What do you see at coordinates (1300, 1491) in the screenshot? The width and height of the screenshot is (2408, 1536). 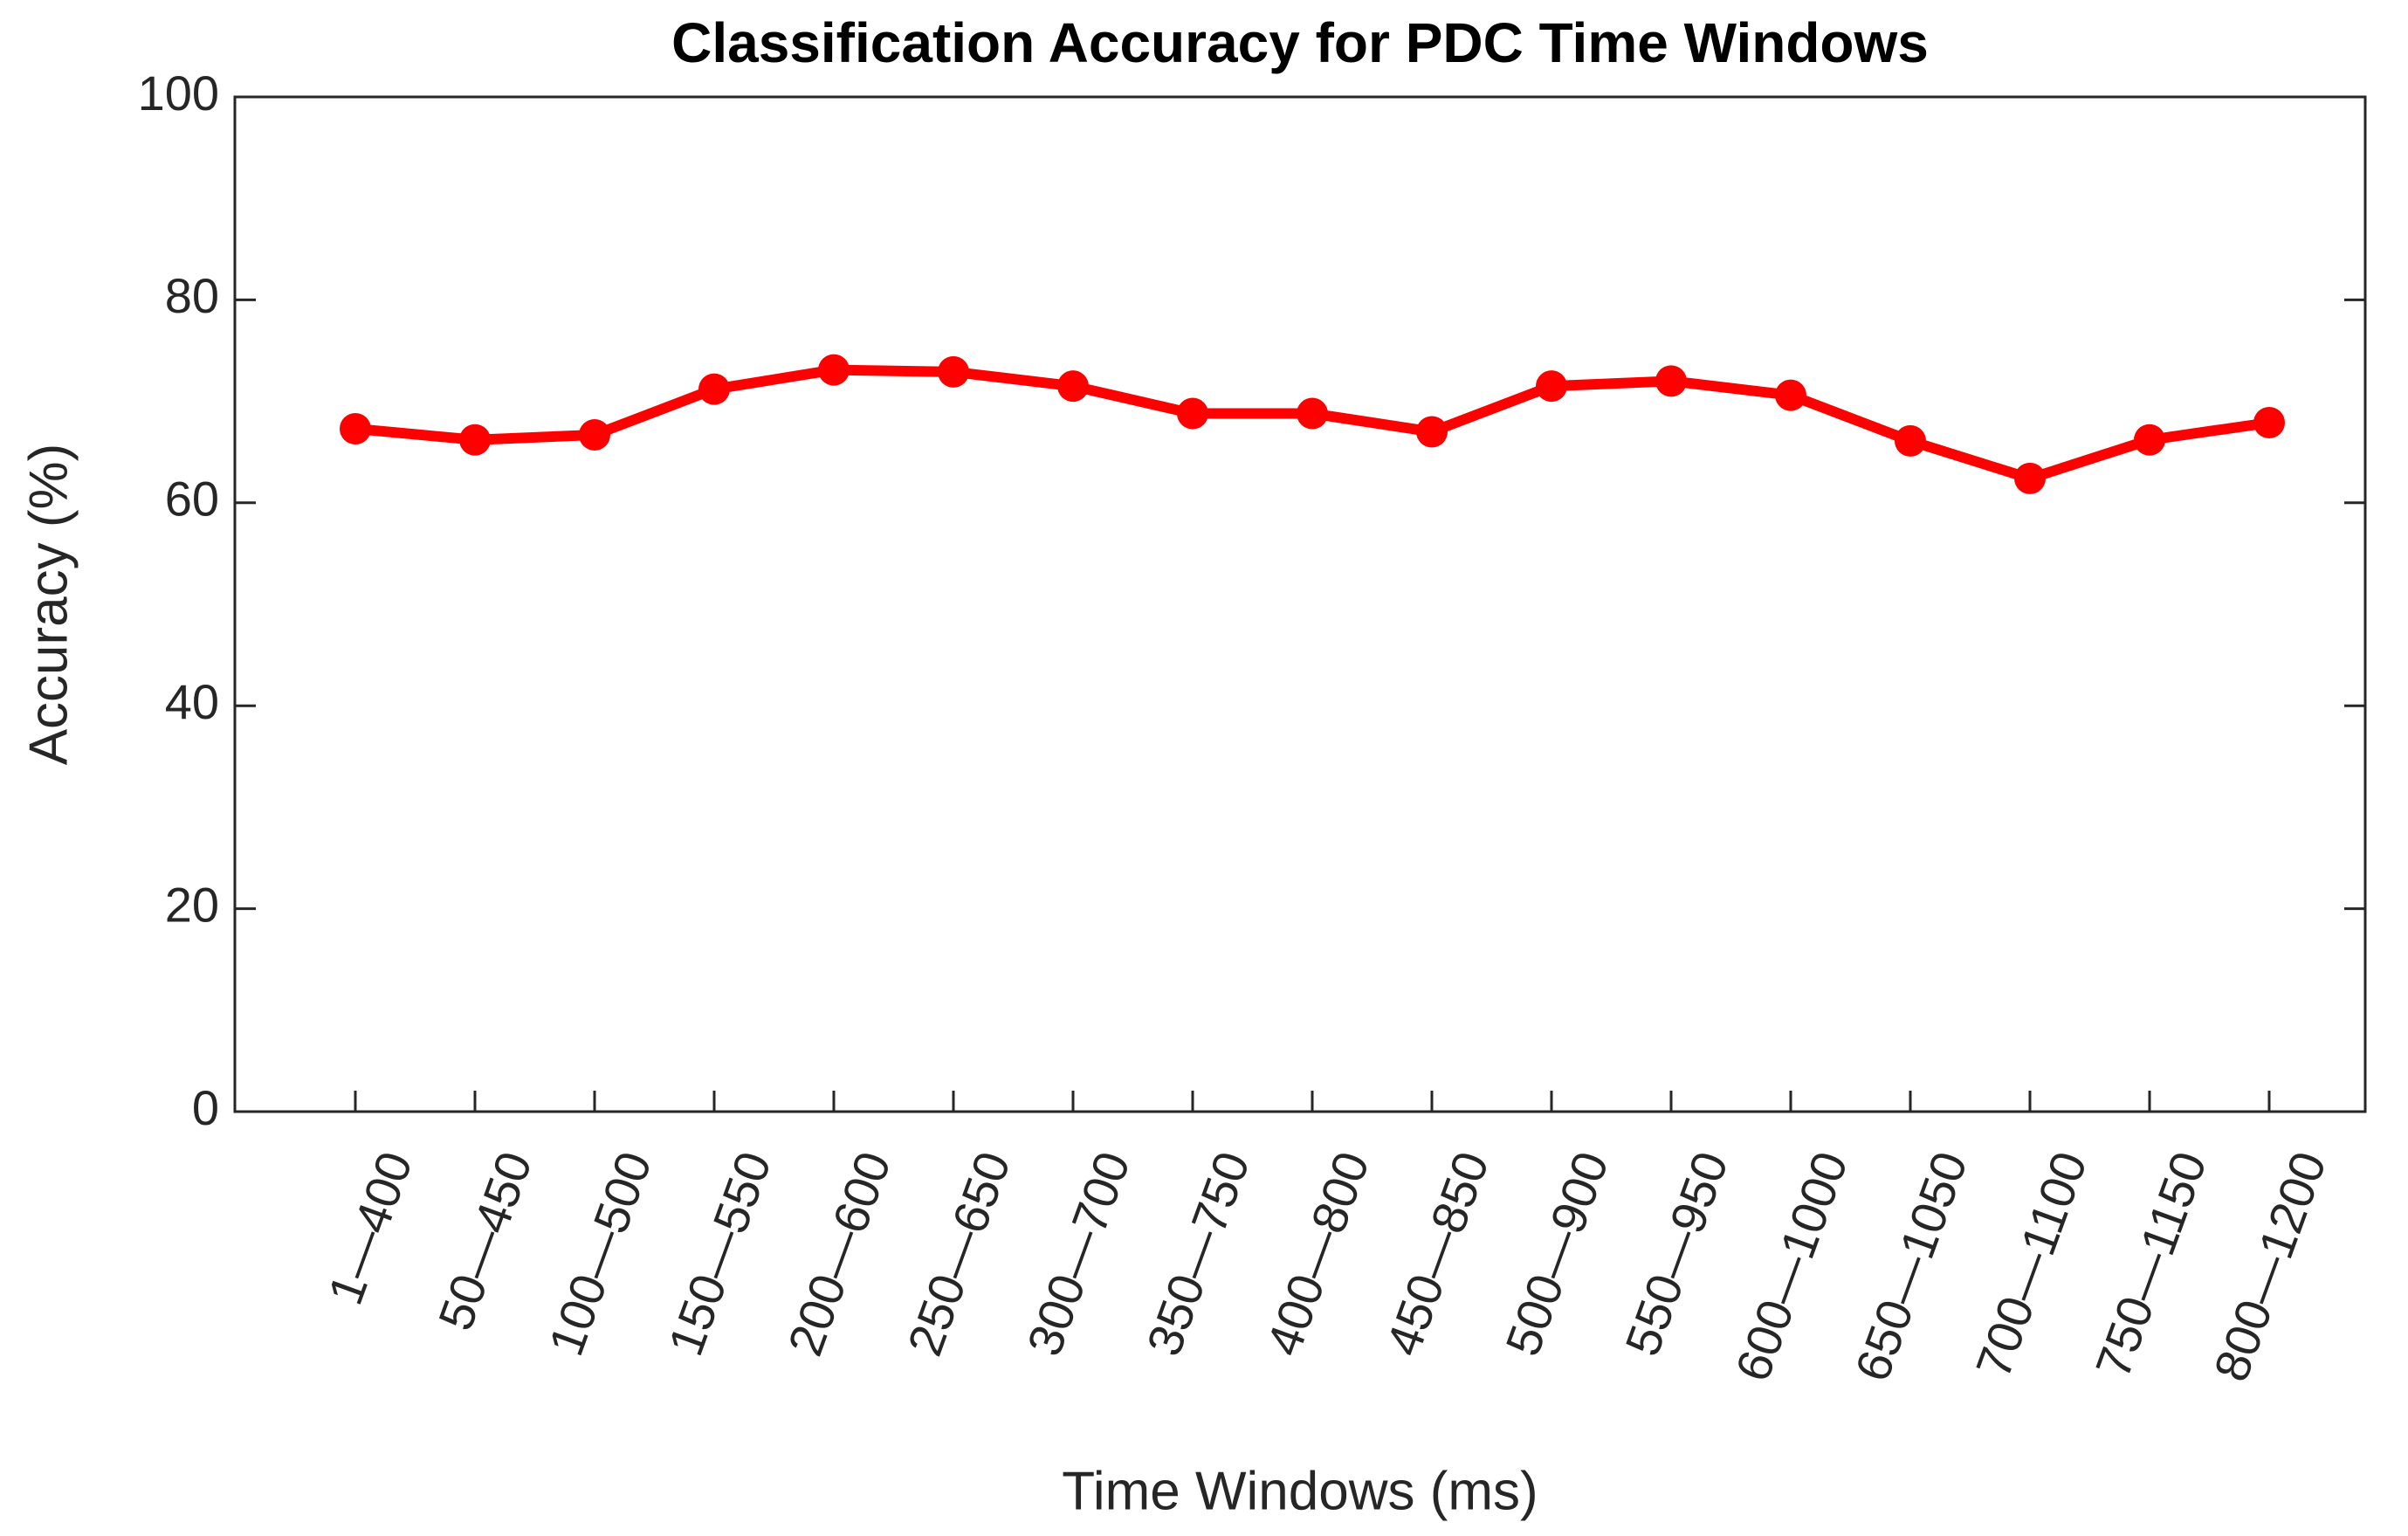 I see `x-axis-label: Time Windows (ms)` at bounding box center [1300, 1491].